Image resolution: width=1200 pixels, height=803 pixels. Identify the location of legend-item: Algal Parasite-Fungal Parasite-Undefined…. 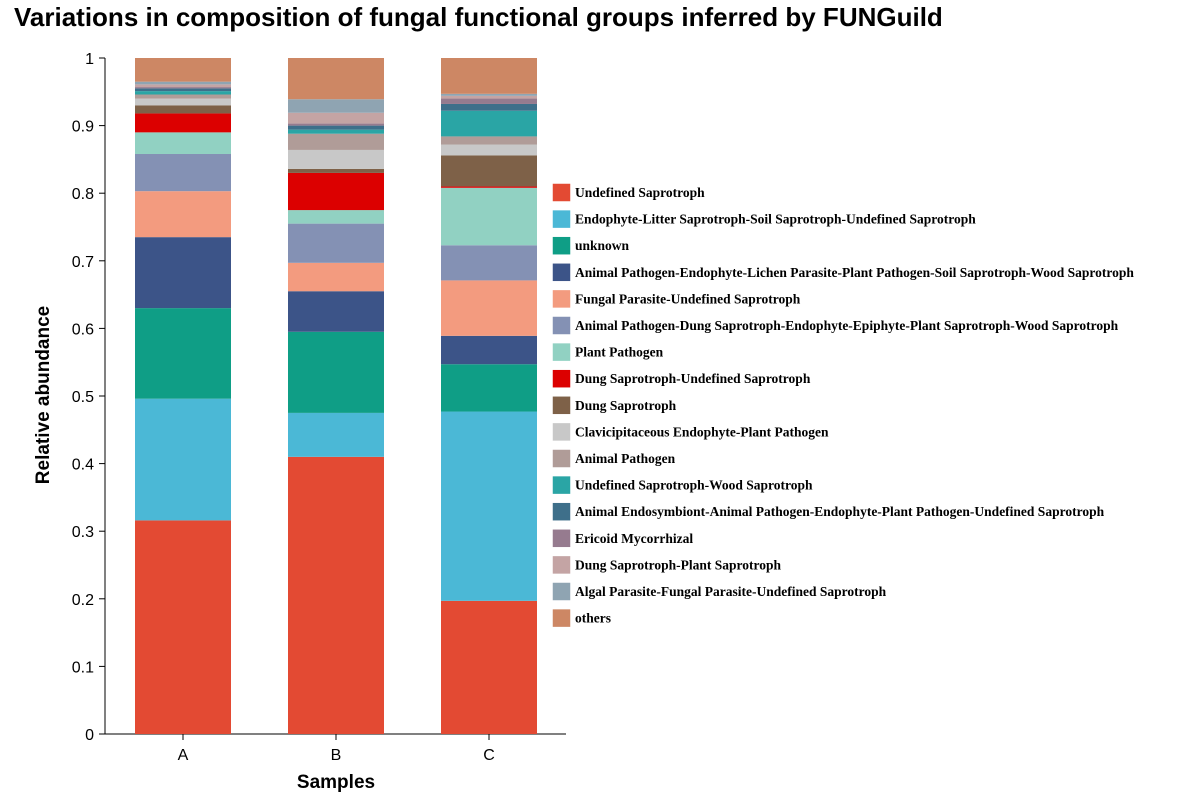
(719, 591).